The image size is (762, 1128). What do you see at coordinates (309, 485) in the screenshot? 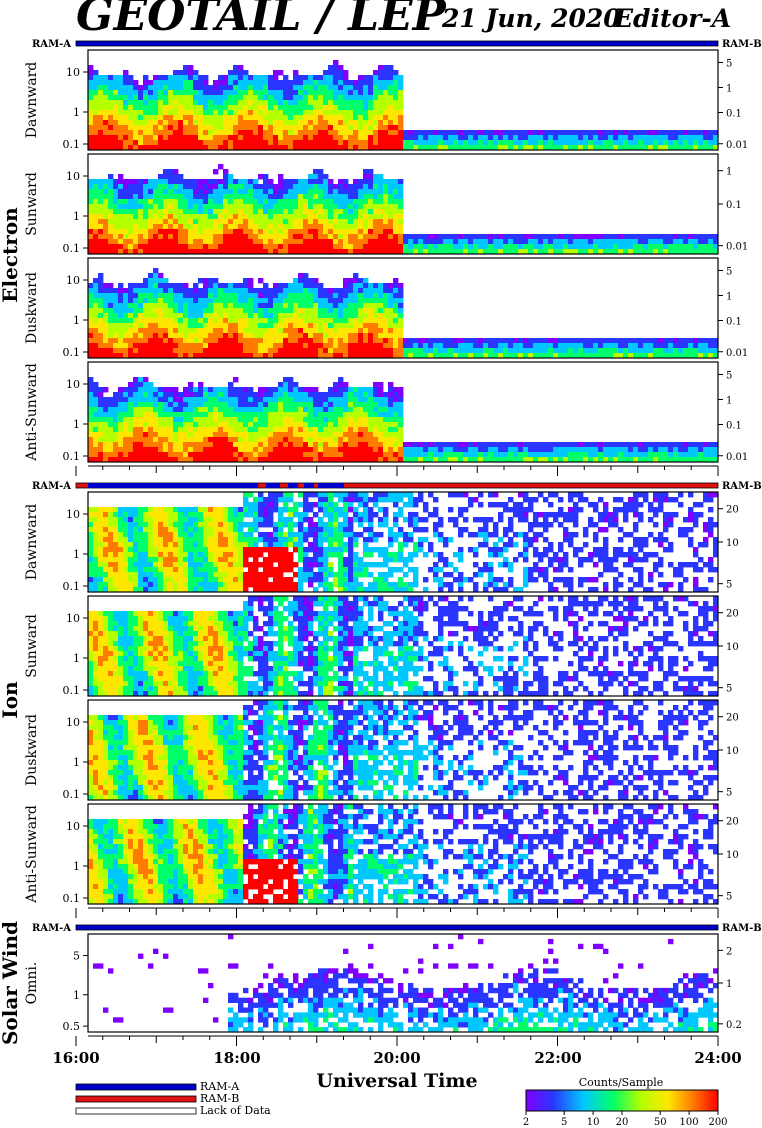
I see `ram-a-segment` at bounding box center [309, 485].